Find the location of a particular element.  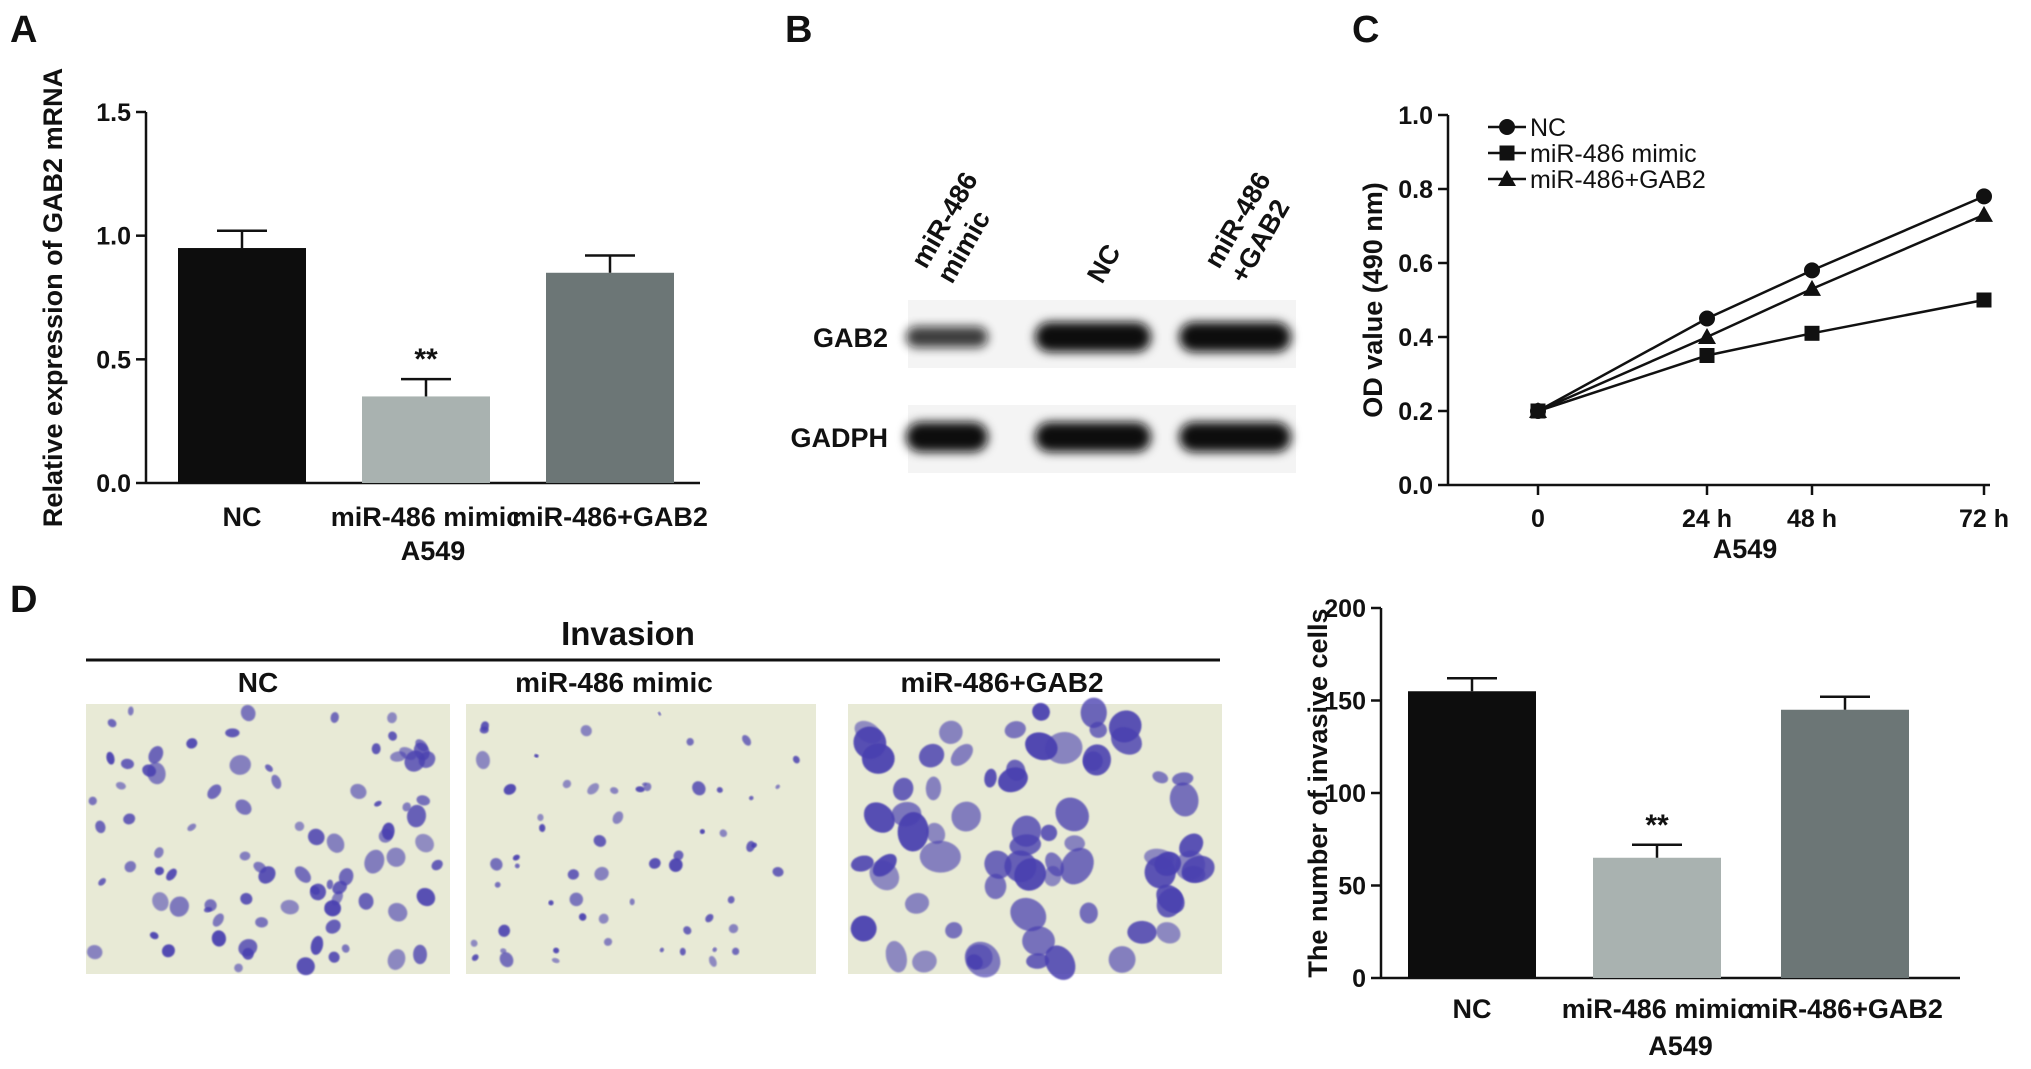

blot-band is located at coordinates (1235, 337).